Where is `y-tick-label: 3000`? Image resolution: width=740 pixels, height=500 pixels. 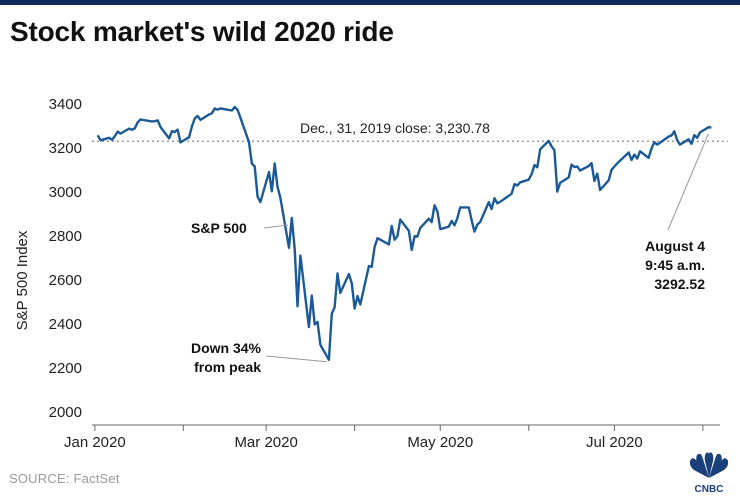
y-tick-label: 3000 is located at coordinates (65, 192).